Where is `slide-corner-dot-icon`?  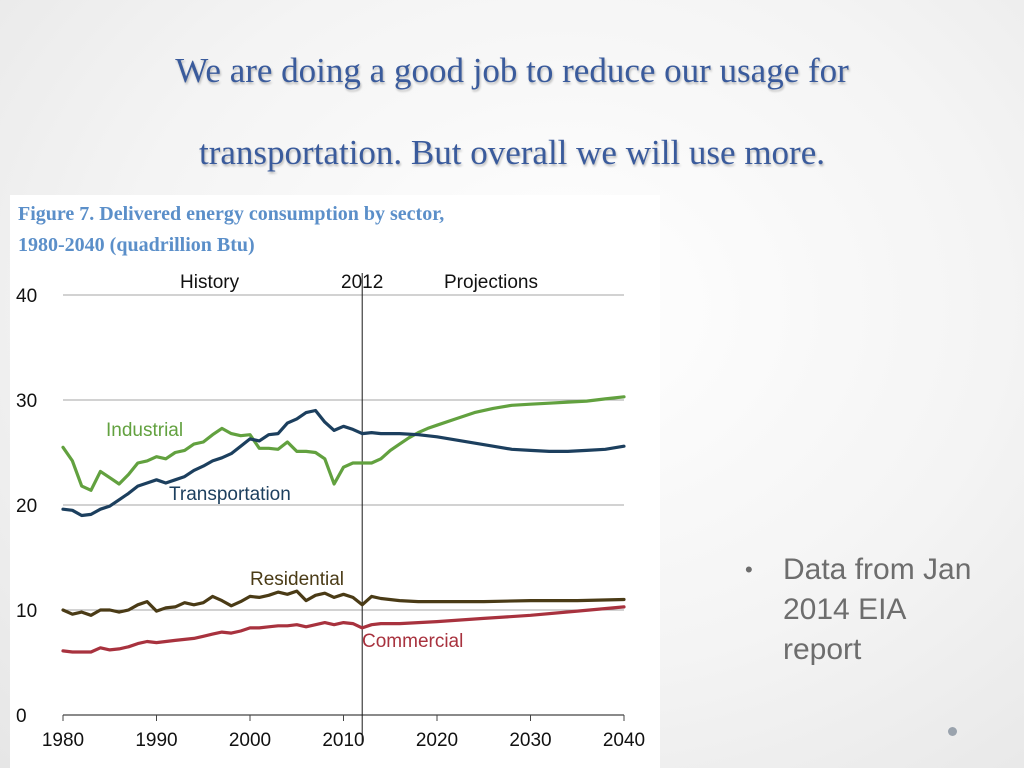 slide-corner-dot-icon is located at coordinates (952, 731).